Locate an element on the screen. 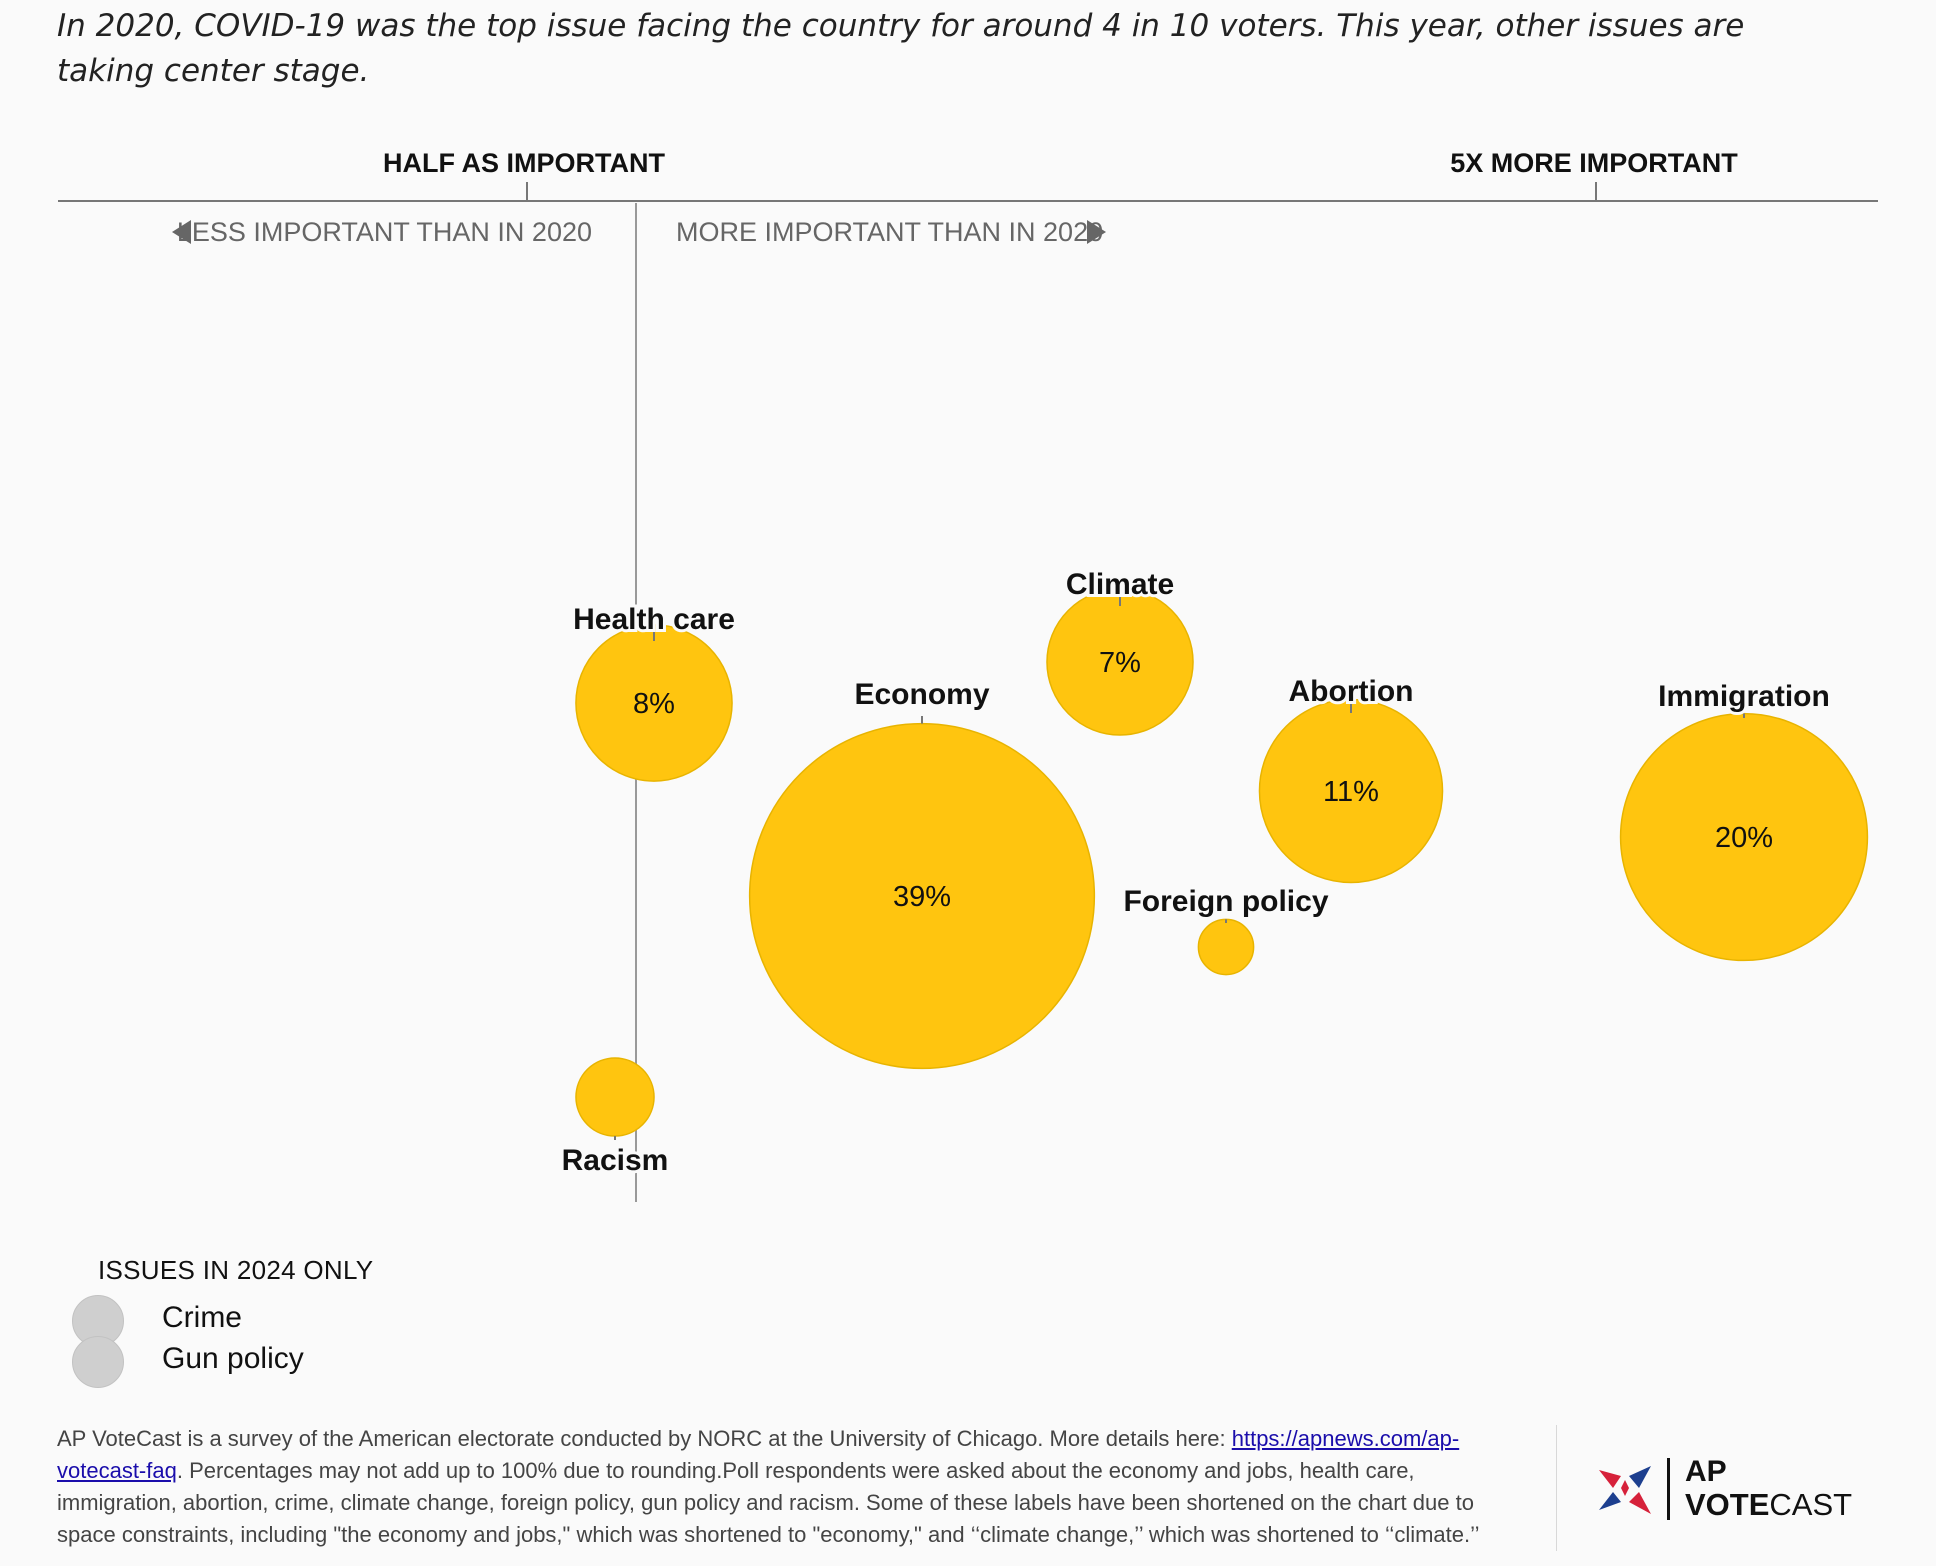 The image size is (1936, 1566). legend-label-gun-policy: Gun policy is located at coordinates (233, 1358).